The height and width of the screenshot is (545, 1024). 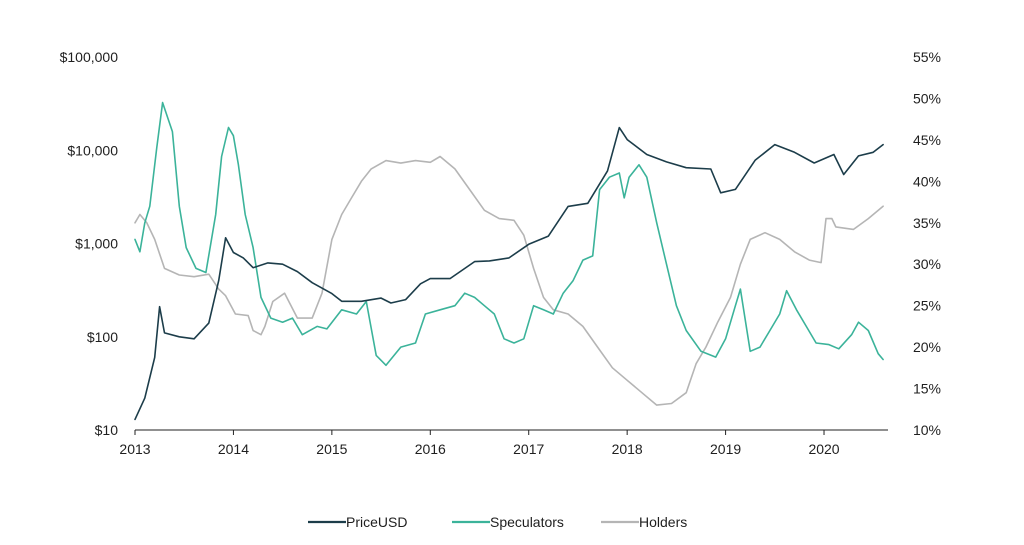 I want to click on left-axis-tick-label: $10, so click(x=107, y=430).